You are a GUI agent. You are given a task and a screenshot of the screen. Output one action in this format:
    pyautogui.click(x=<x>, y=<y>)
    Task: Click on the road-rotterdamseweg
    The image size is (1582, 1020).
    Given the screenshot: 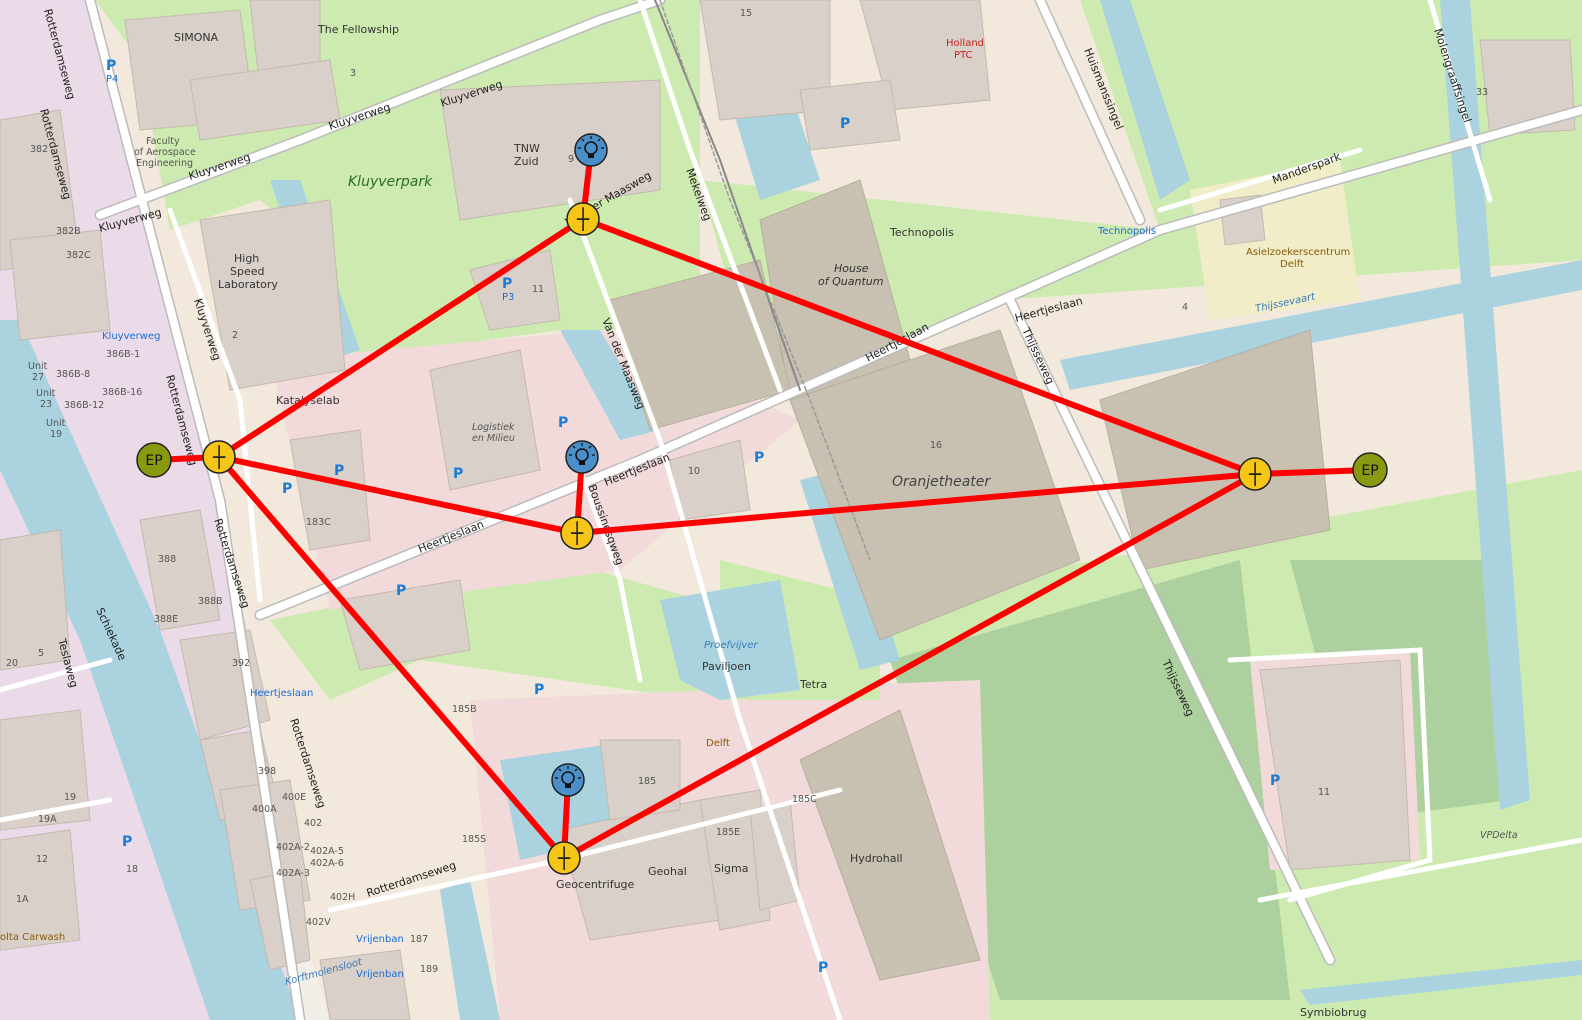 What is the action you would take?
    pyautogui.click(x=195, y=510)
    